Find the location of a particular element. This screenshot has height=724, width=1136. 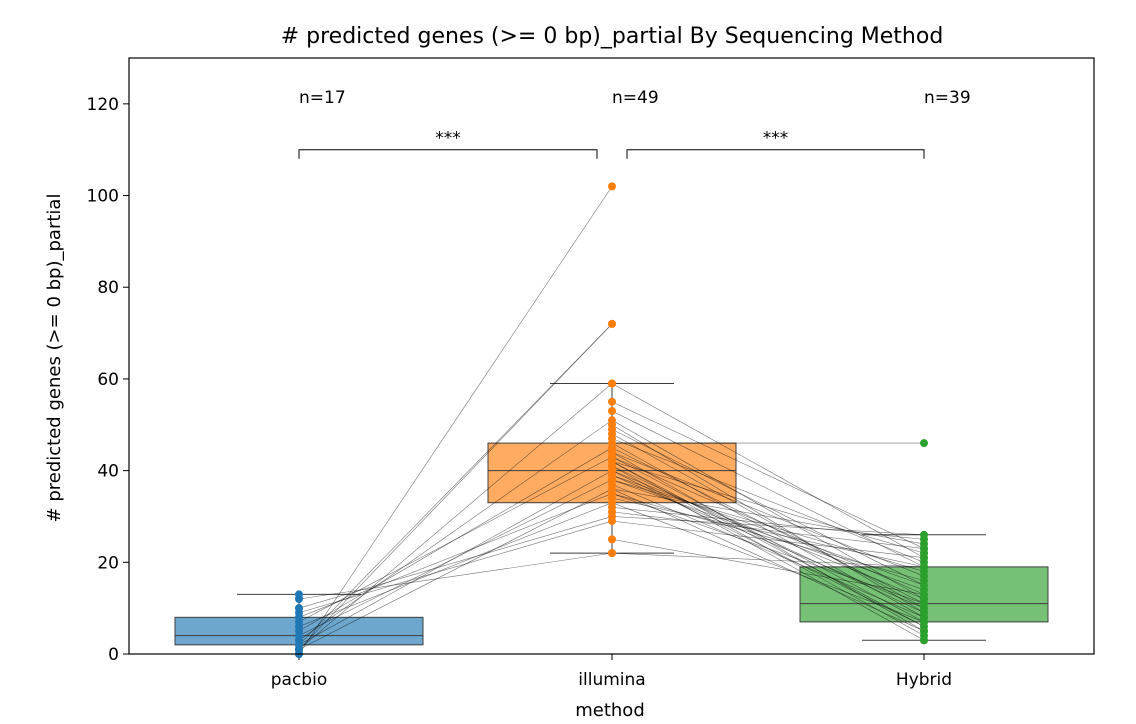

y-tick-label: 120 is located at coordinates (103, 105).